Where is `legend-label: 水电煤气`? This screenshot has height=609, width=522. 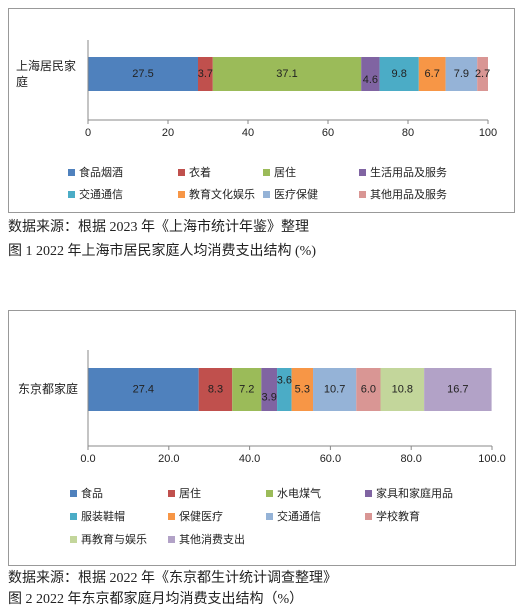 legend-label: 水电煤气 is located at coordinates (299, 493).